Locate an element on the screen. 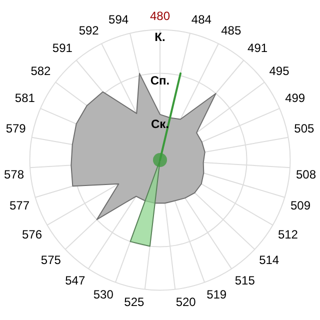 This screenshot has width=320, height=320. spoke-label: 519 is located at coordinates (216, 295).